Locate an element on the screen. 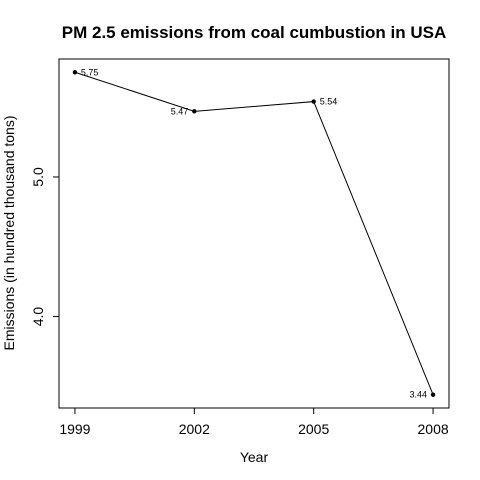 Image resolution: width=480 pixels, height=480 pixels. x-axis: 1999 2002 2005 2008 is located at coordinates (254, 422).